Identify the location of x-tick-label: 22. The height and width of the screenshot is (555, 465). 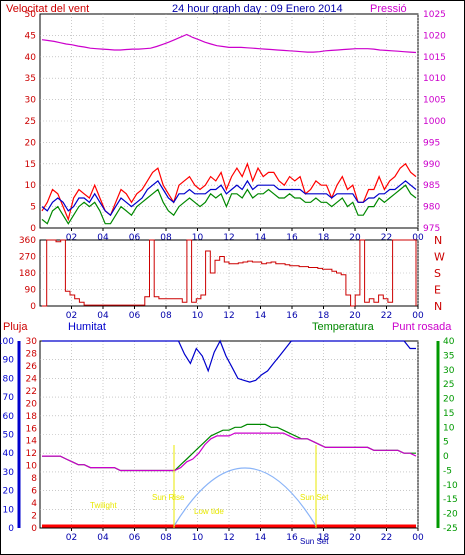
(386, 238).